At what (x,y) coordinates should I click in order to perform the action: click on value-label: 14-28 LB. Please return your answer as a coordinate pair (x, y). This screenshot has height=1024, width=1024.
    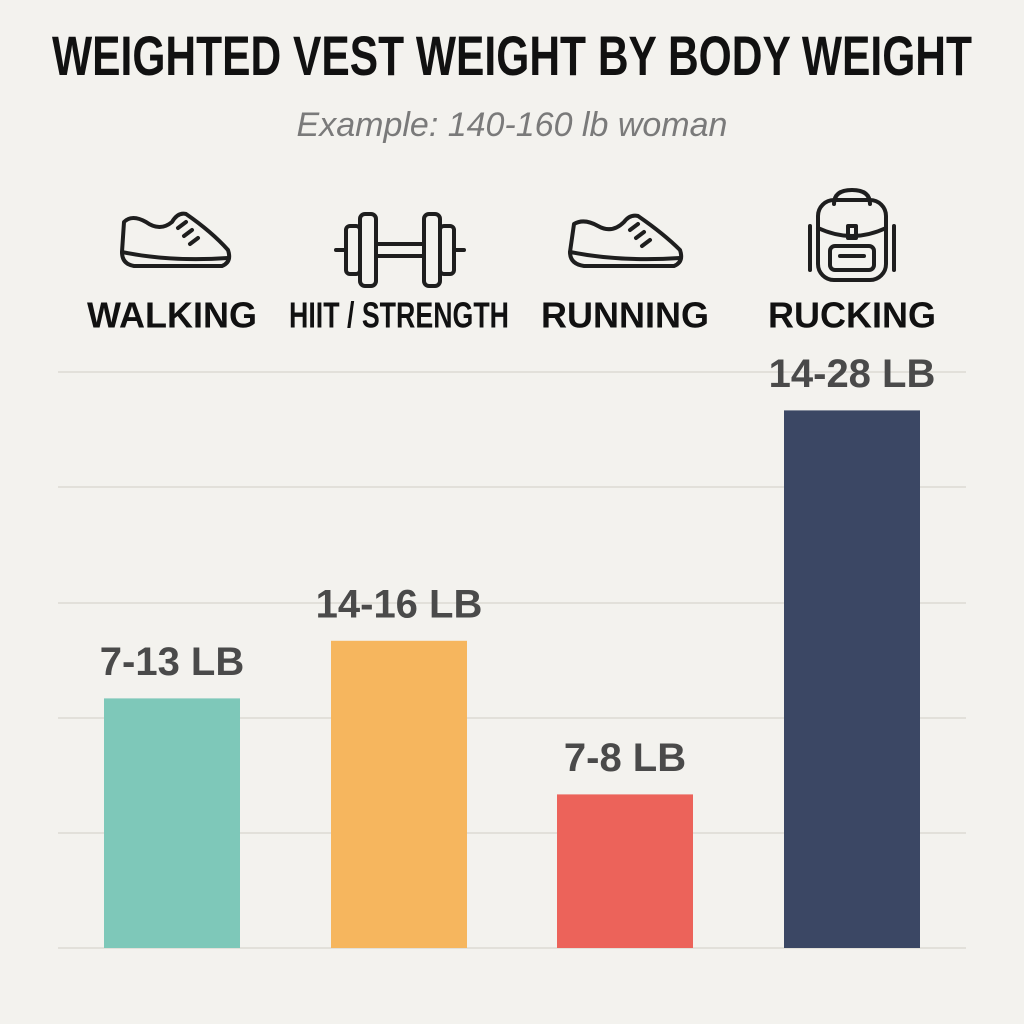
    Looking at the image, I should click on (852, 374).